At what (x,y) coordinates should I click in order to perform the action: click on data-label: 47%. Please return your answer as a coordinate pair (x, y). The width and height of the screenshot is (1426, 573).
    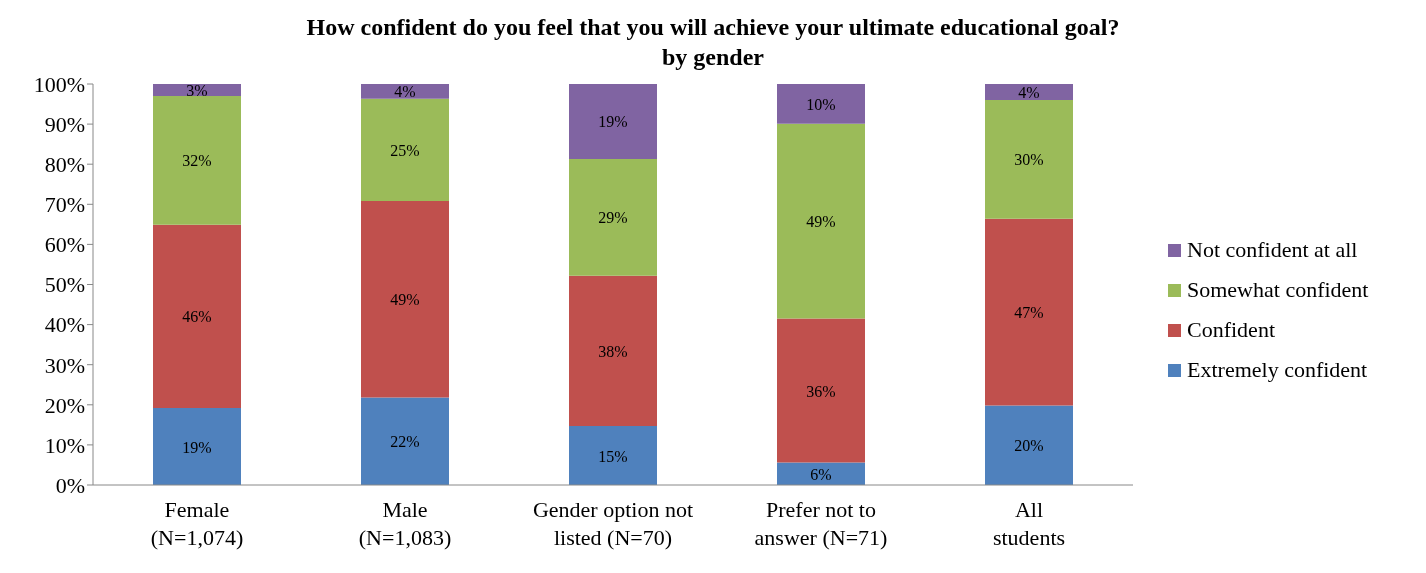
    Looking at the image, I should click on (1029, 313).